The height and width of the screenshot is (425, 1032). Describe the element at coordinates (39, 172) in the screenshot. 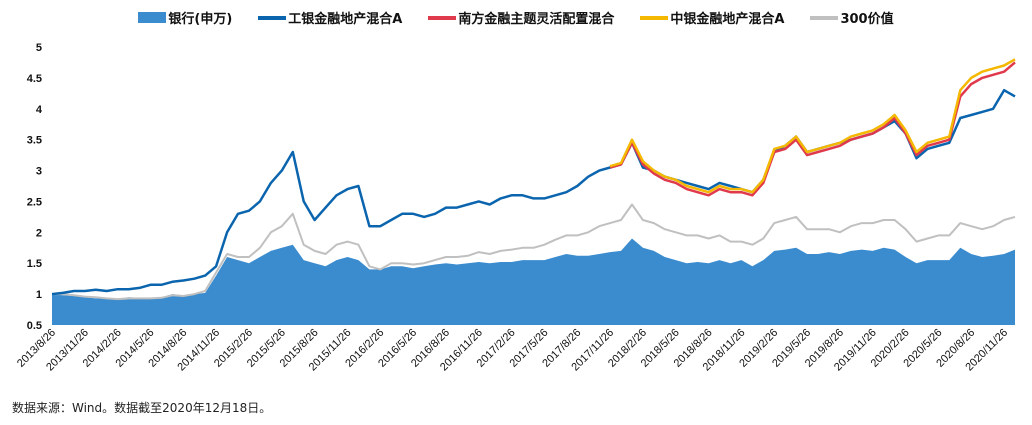

I see `y-tick-label: 3` at that location.